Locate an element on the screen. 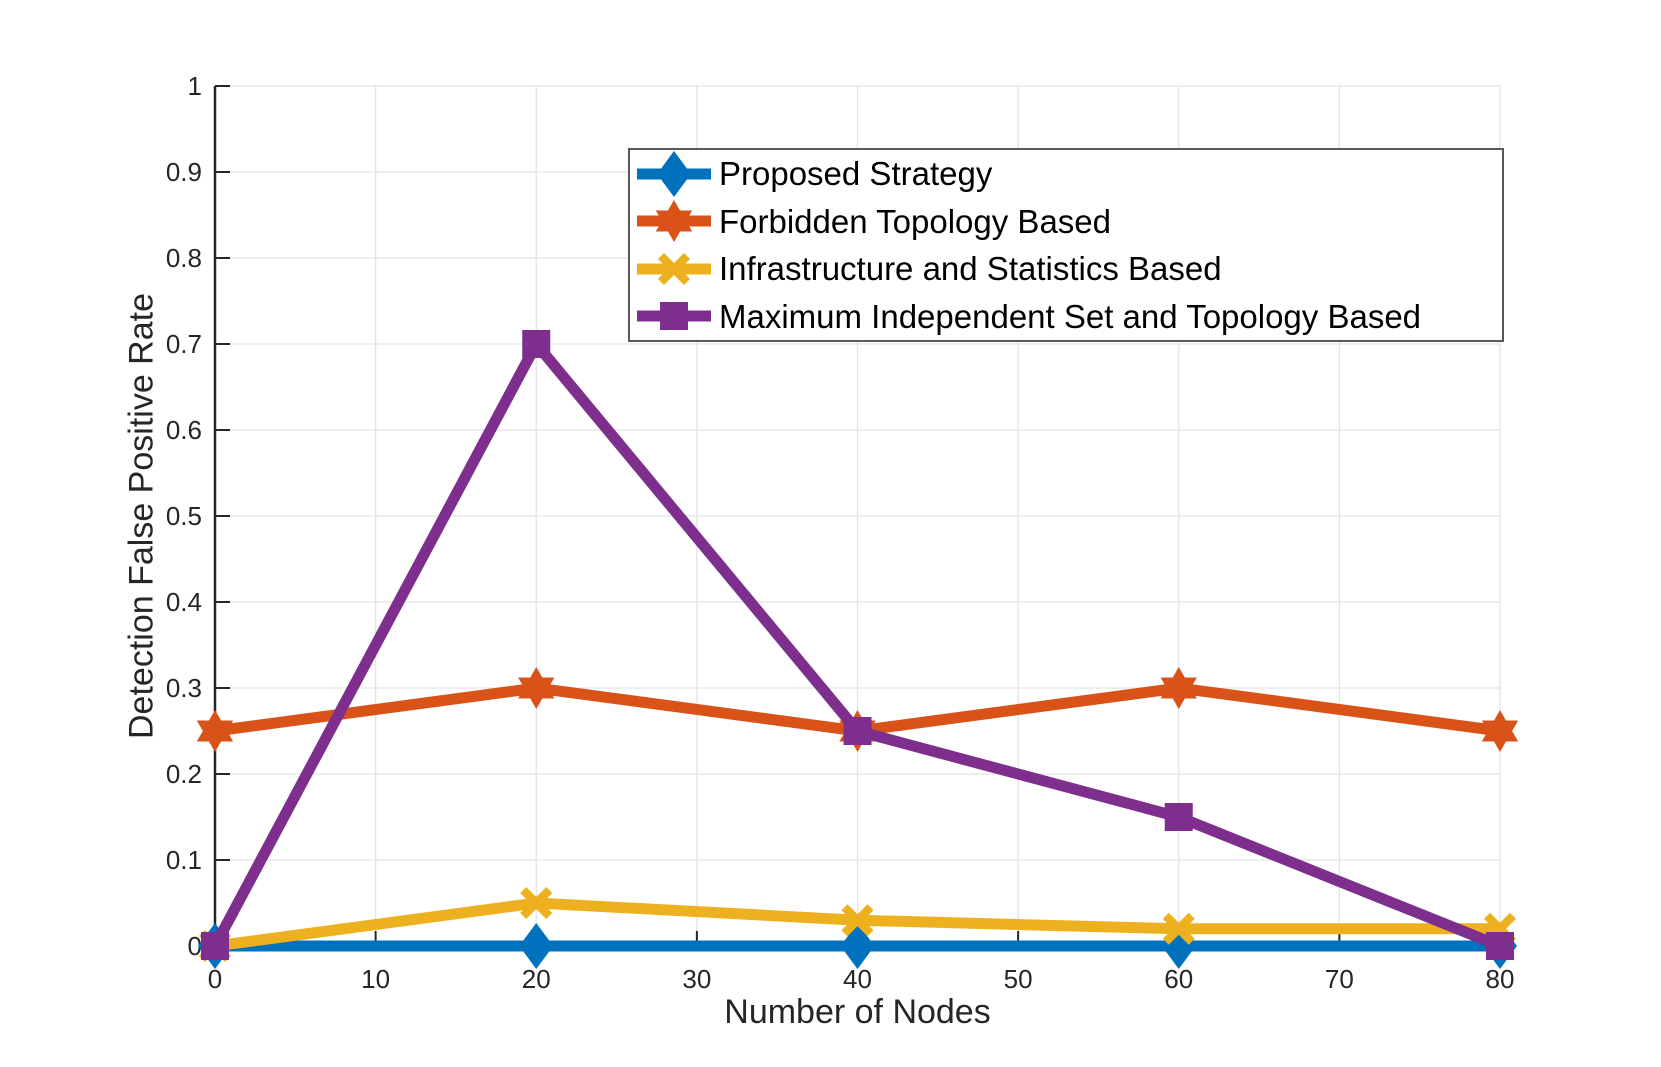 Image resolution: width=1661 pixels, height=1067 pixels. legend-marker-square-icon is located at coordinates (674, 316).